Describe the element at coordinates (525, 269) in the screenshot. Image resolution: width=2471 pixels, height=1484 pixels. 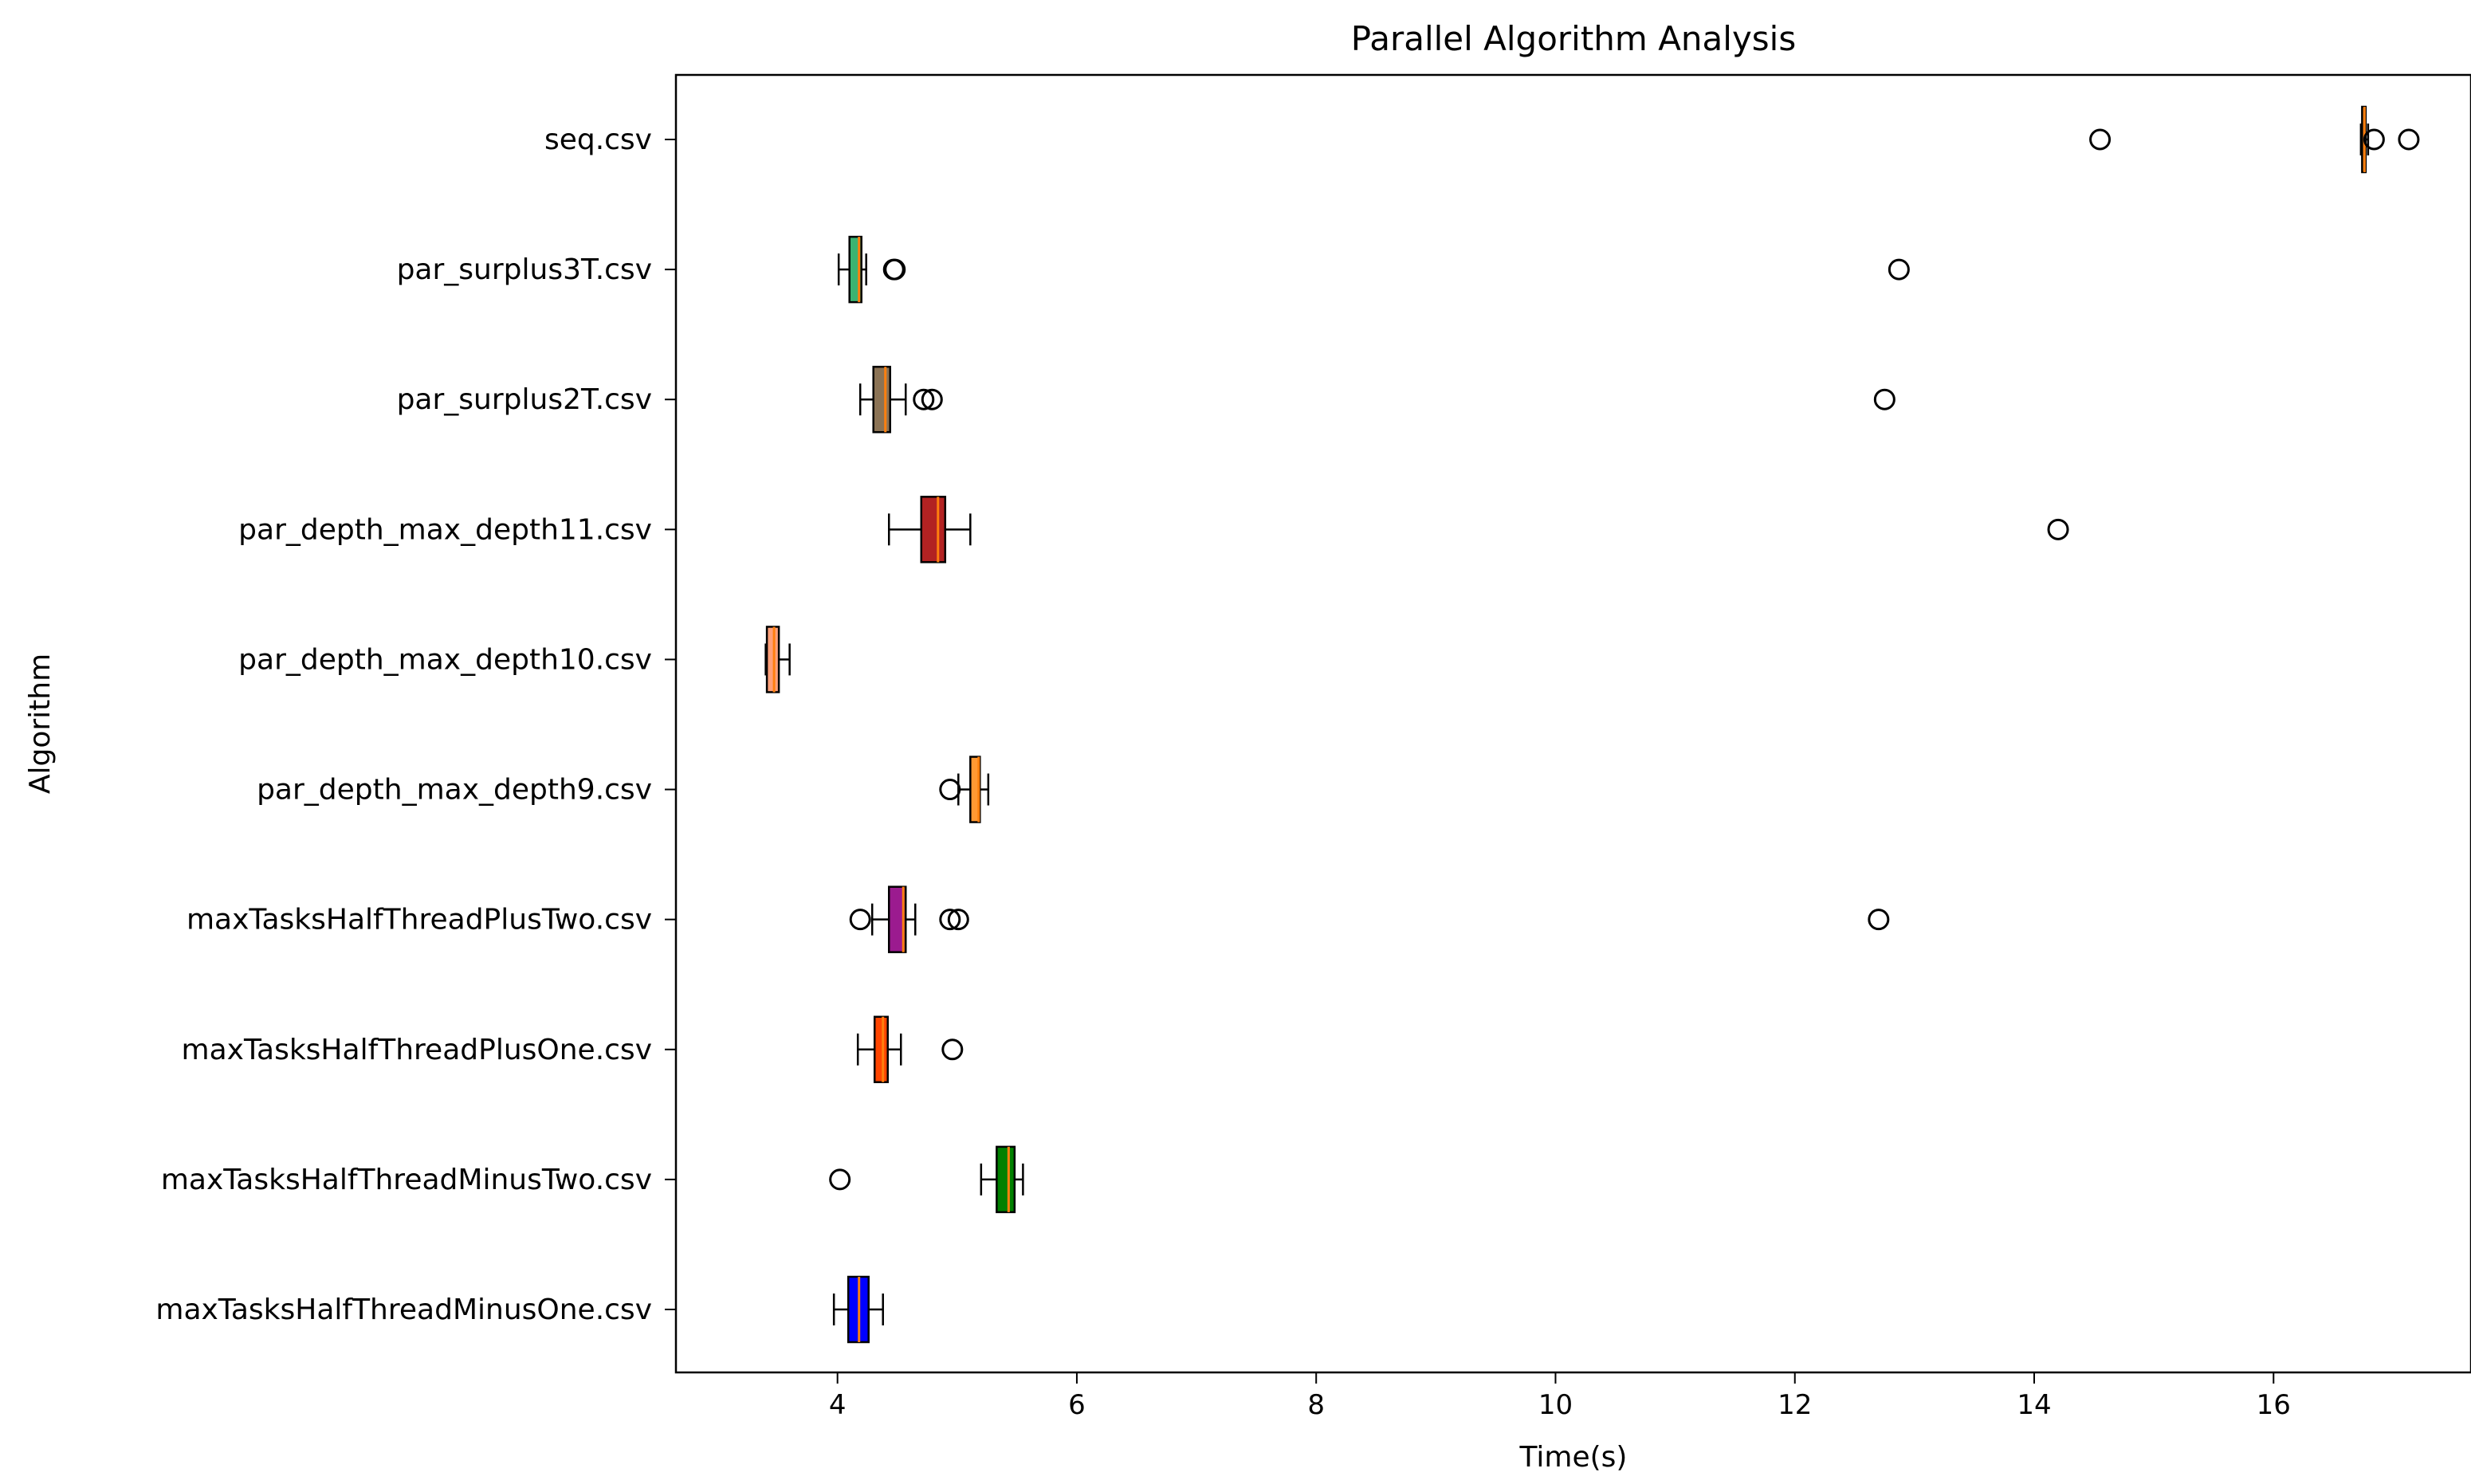
I see `y-tick-label: par_surplus3T.csv` at that location.